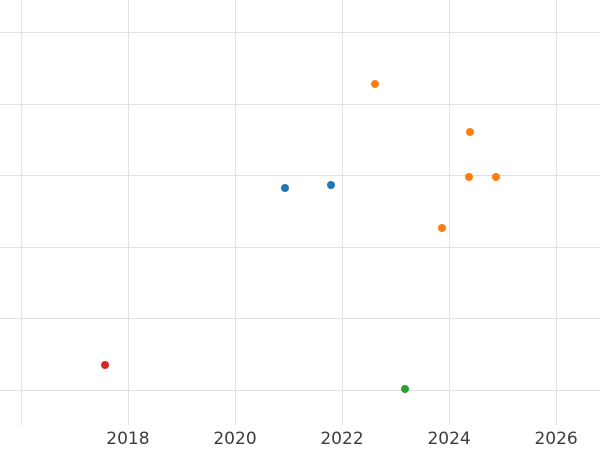  I want to click on x-tick-label: 2020, so click(235, 439).